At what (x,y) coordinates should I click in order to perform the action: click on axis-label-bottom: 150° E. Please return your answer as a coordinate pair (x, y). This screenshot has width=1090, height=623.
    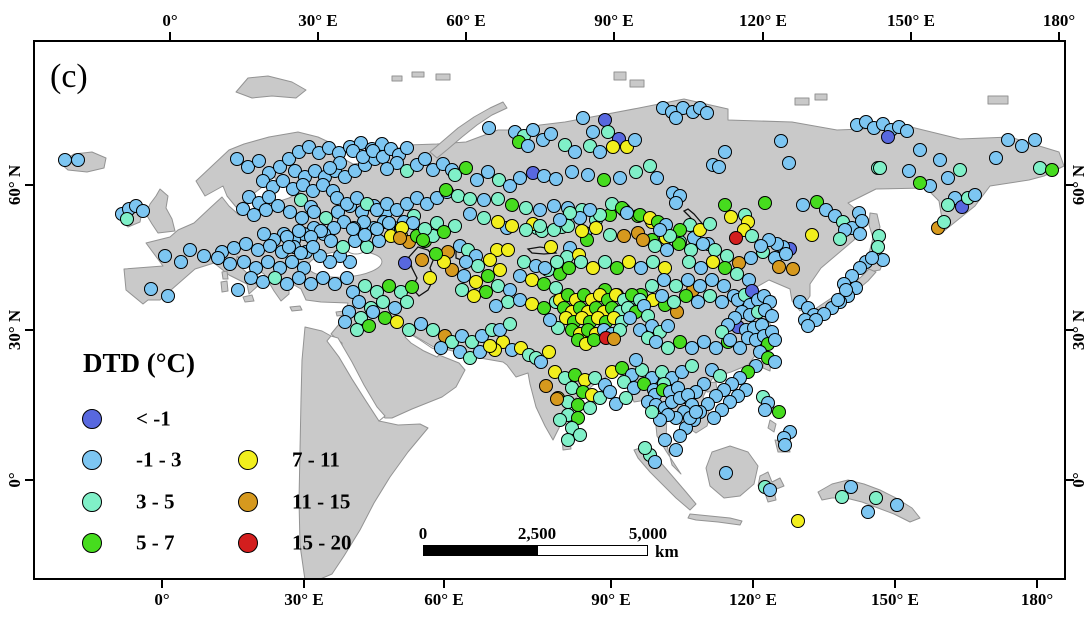
    Looking at the image, I should click on (895, 599).